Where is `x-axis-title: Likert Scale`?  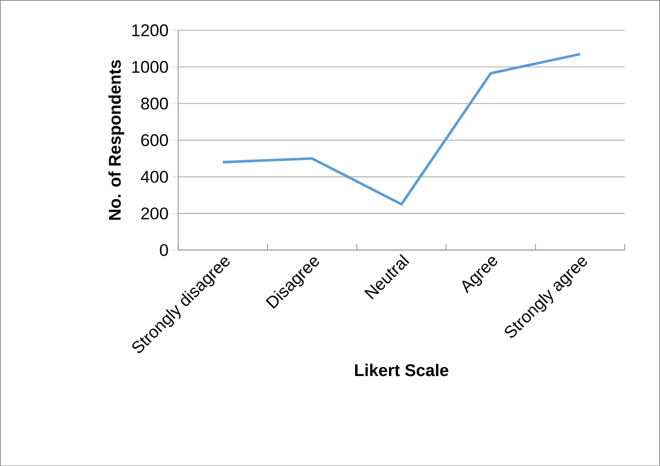
x-axis-title: Likert Scale is located at coordinates (401, 370).